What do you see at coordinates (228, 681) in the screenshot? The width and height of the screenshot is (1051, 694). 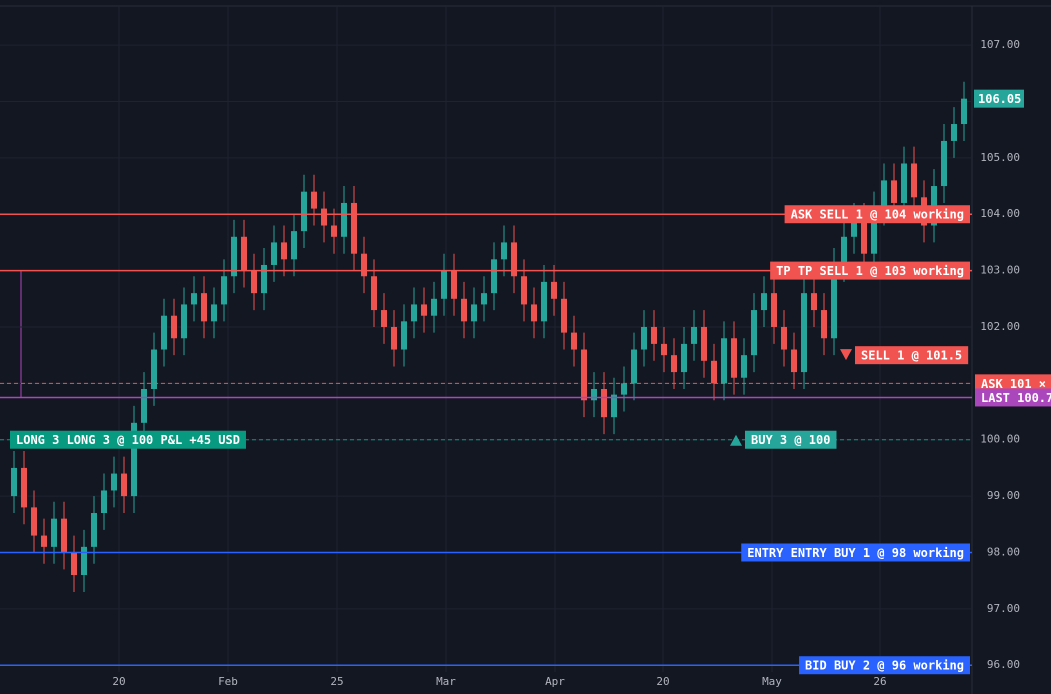 I see `x-tick-label: Feb` at bounding box center [228, 681].